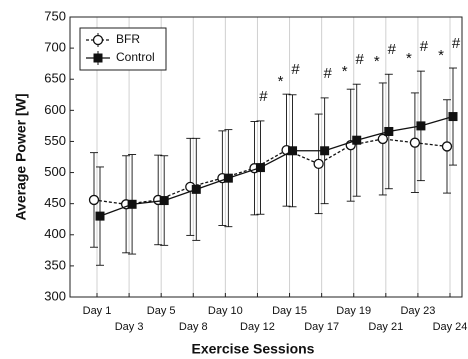 The width and height of the screenshot is (468, 359). What do you see at coordinates (321, 327) in the screenshot?
I see `x-tick-label: Day 17` at bounding box center [321, 327].